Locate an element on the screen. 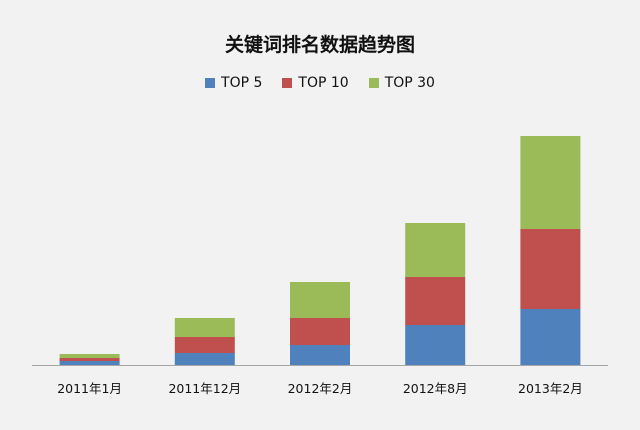  legend-item-top5: TOP 5 is located at coordinates (233, 83).